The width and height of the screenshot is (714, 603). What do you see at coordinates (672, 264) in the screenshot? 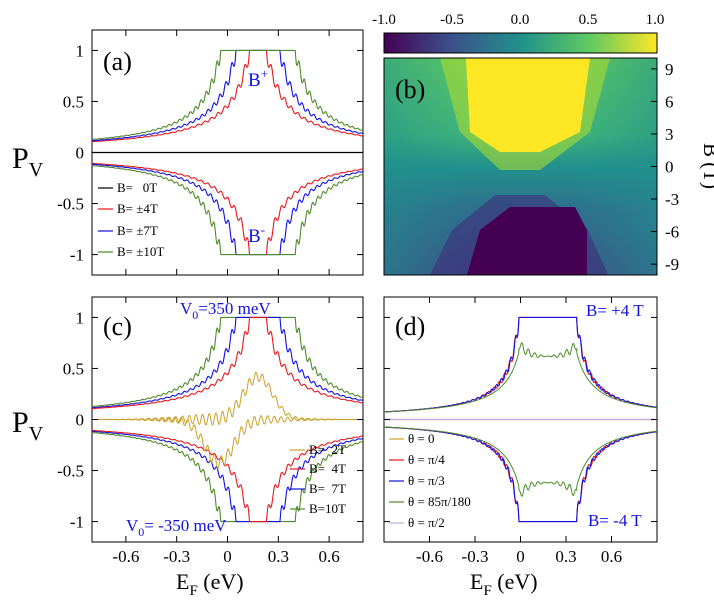
I see `b-axis-tick-label: -9` at bounding box center [672, 264].